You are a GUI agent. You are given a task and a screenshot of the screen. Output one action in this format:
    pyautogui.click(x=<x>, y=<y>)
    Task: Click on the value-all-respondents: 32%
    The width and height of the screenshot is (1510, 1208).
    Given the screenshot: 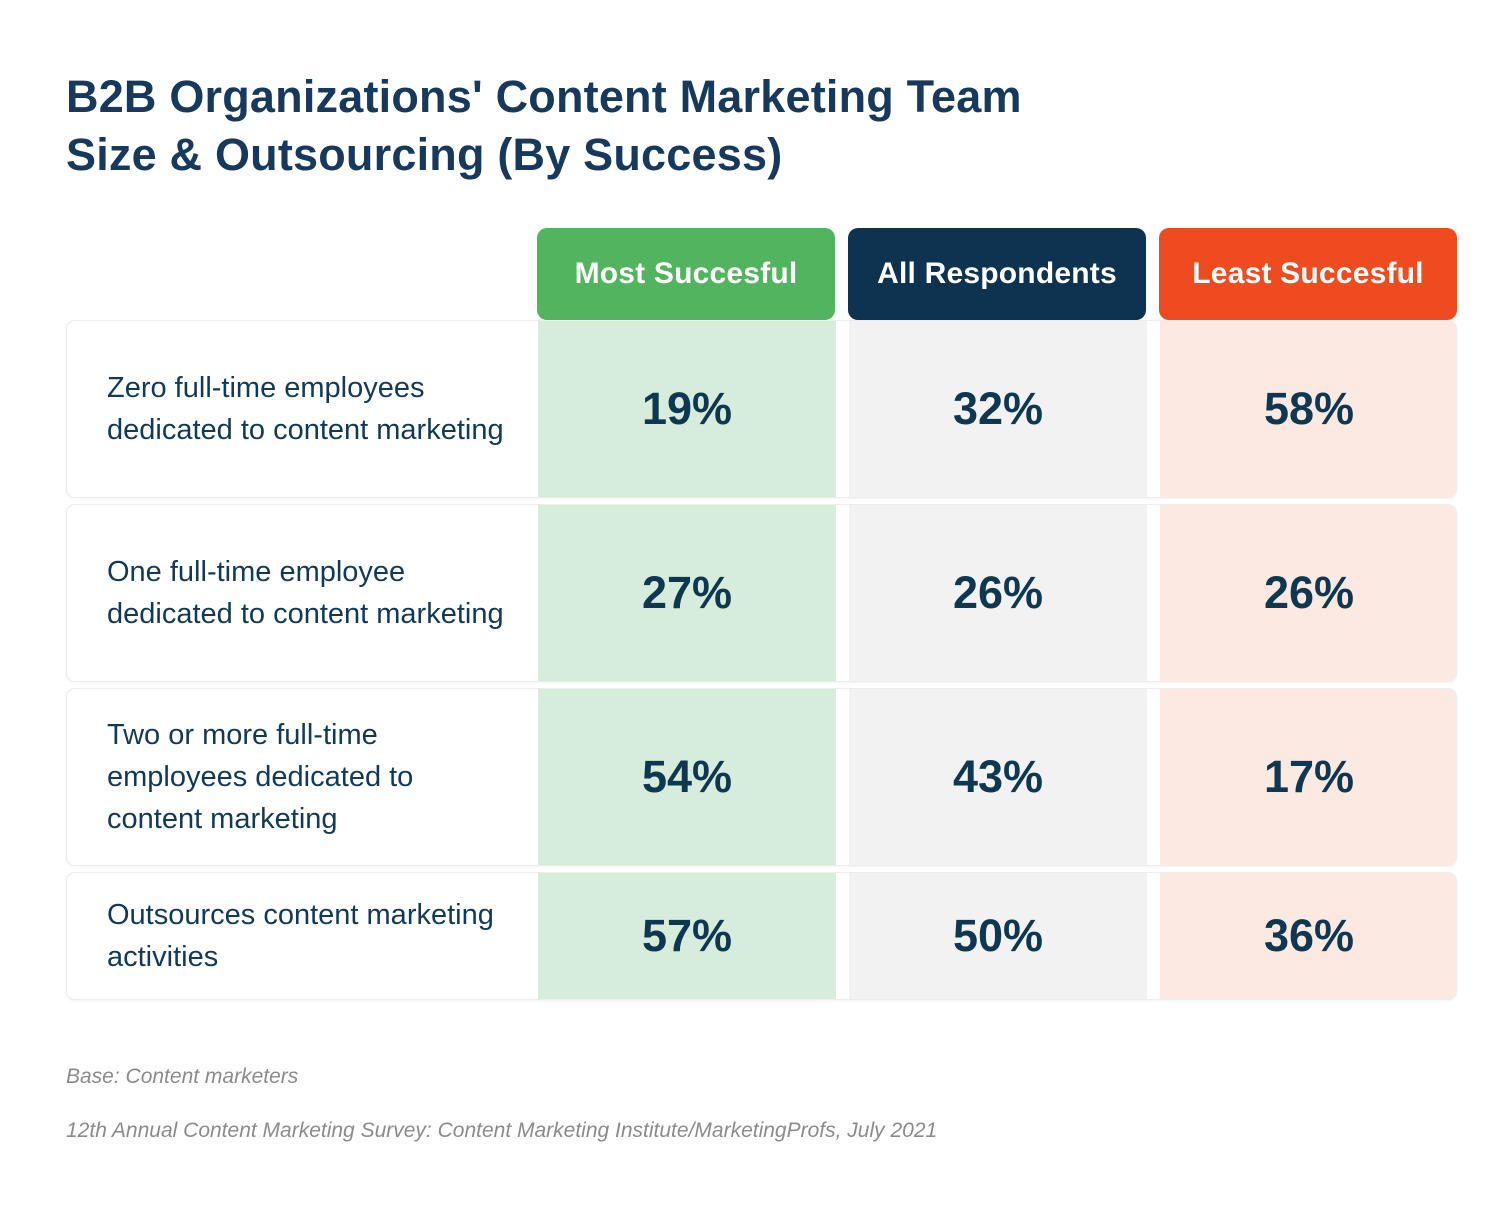 What is the action you would take?
    pyautogui.click(x=998, y=409)
    